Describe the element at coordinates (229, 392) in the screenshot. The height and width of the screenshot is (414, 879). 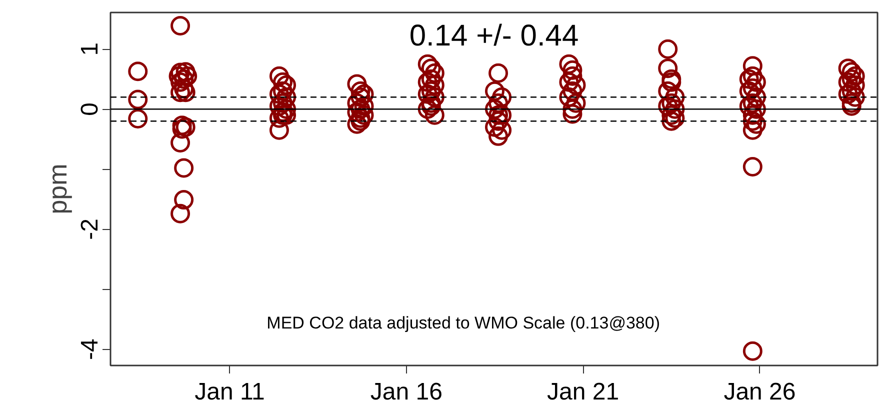
I see `x-tick-label: Jan 11` at that location.